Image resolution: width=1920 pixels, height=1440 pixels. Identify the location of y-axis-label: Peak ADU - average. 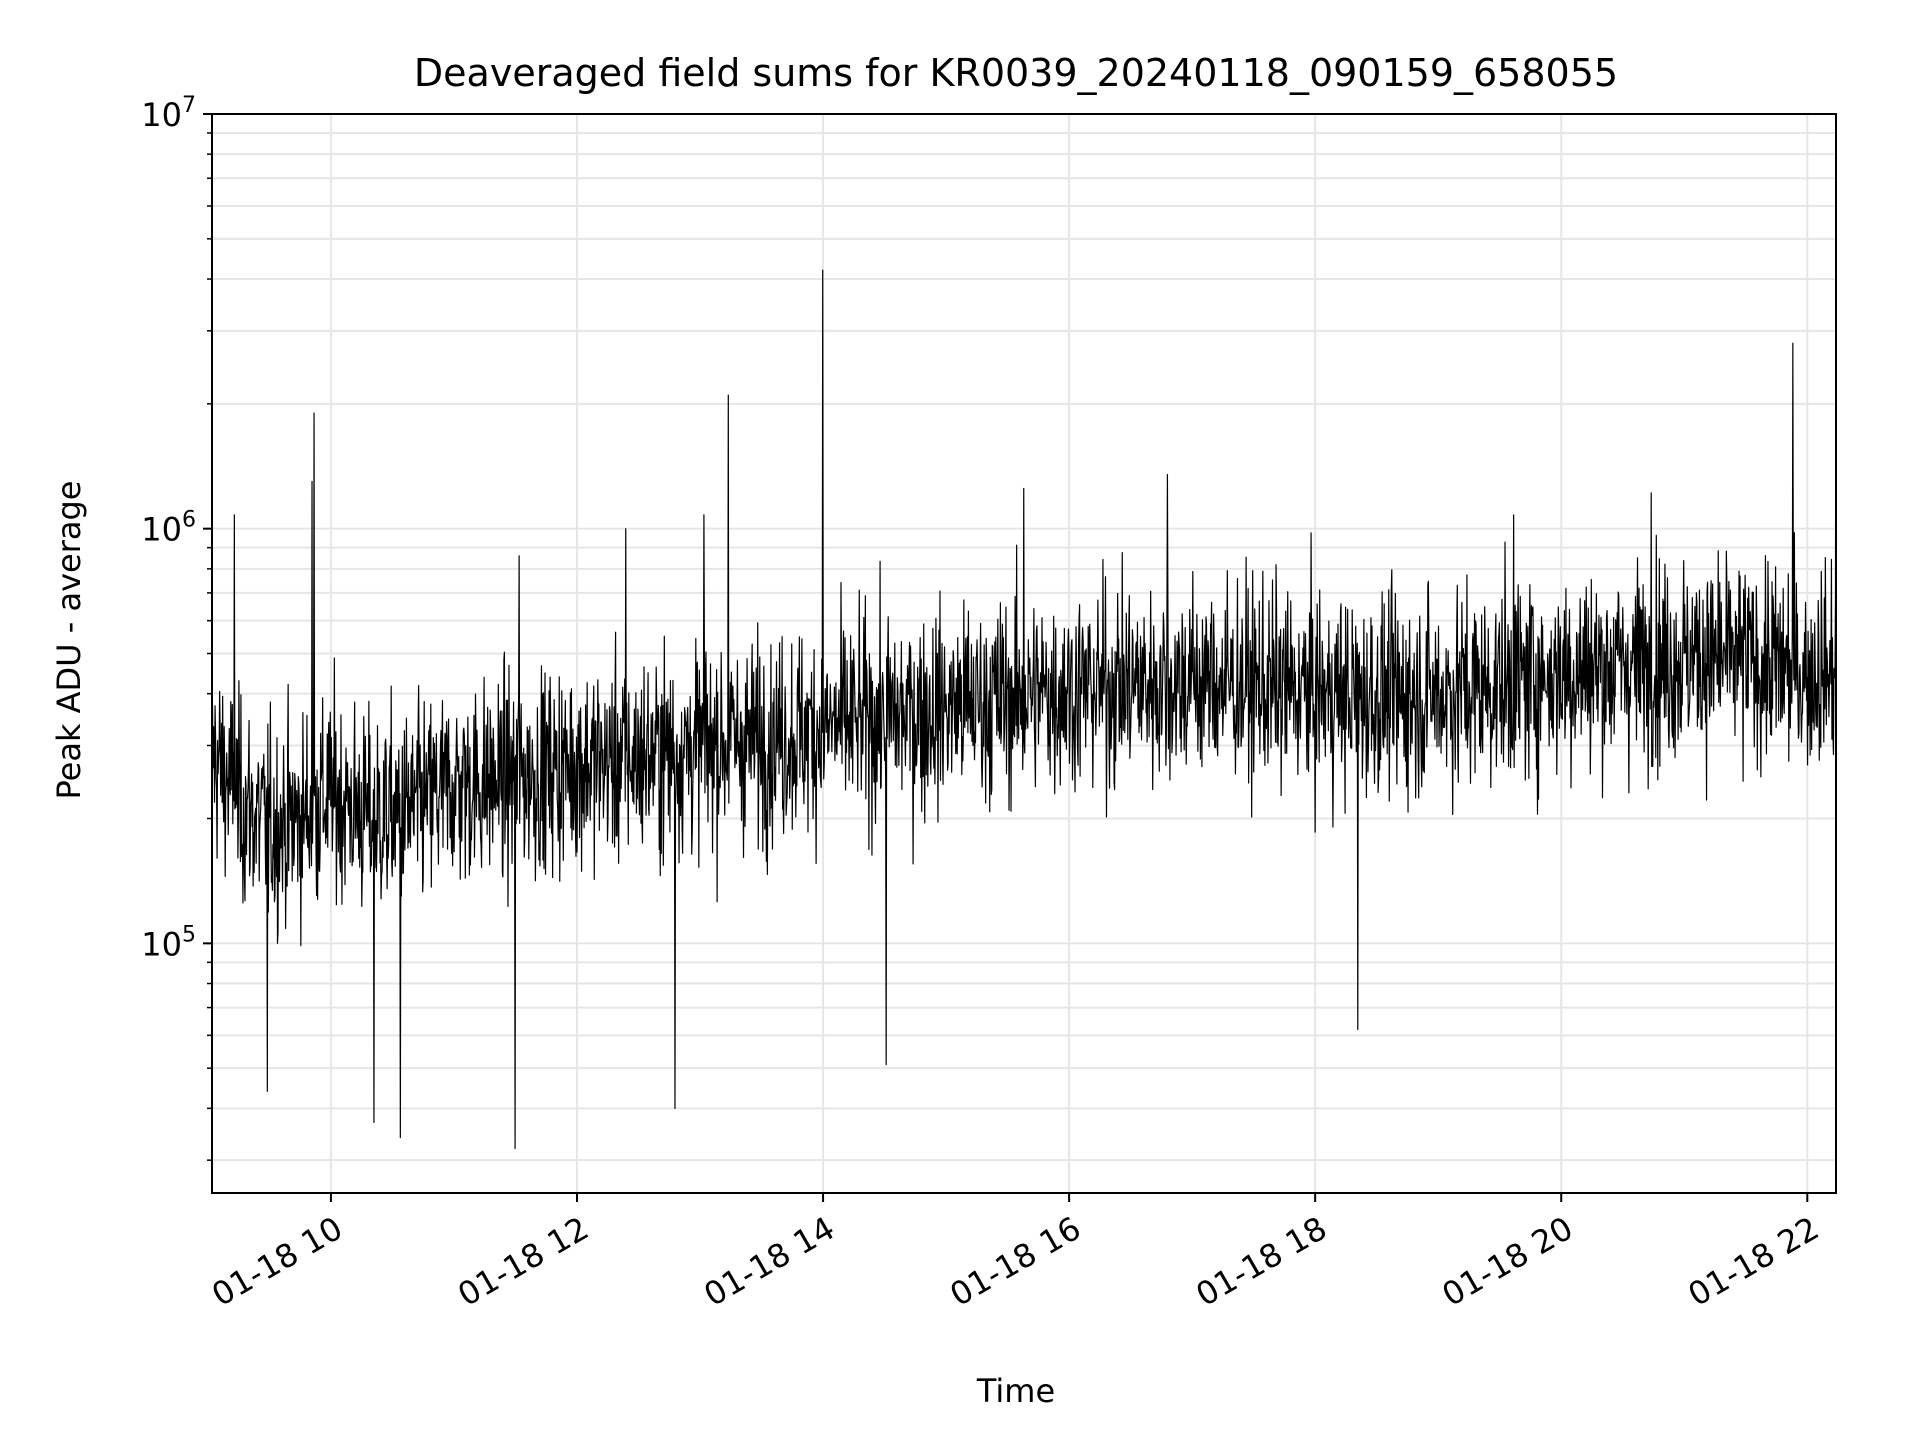
(69, 640).